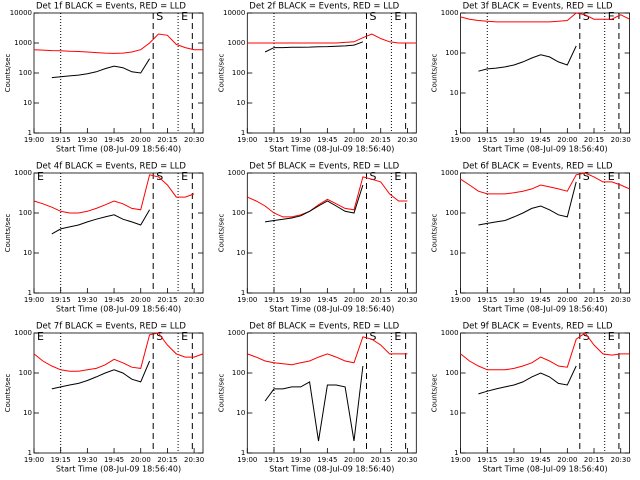 The height and width of the screenshot is (480, 640). What do you see at coordinates (324, 7) in the screenshot?
I see `chart-title: Det 2f BLACK = Events, RED = LLD` at bounding box center [324, 7].